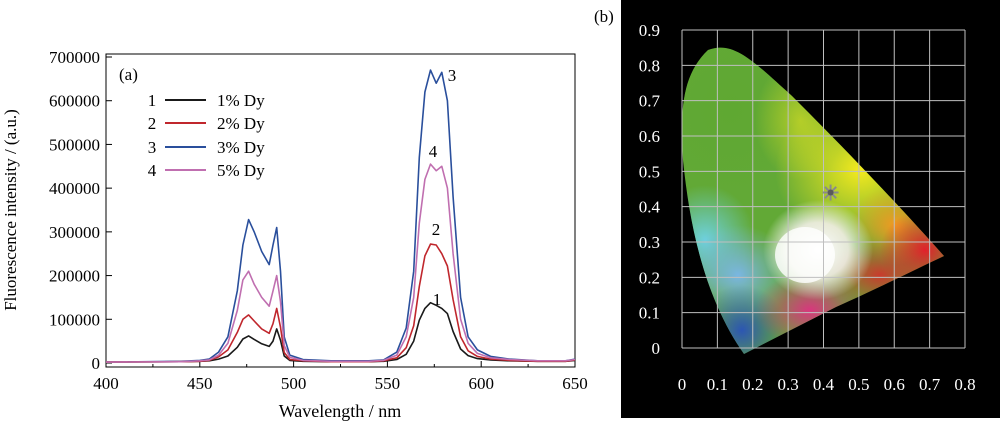 The width and height of the screenshot is (1000, 426). I want to click on legend-index: 1, so click(152, 100).